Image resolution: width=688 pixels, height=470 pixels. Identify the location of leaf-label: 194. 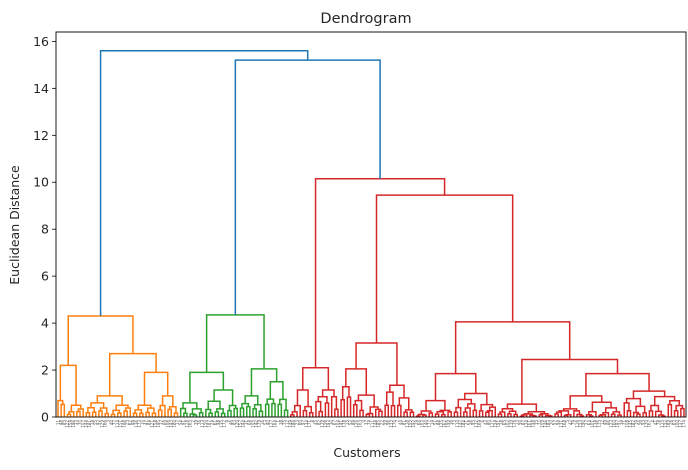
(243, 424).